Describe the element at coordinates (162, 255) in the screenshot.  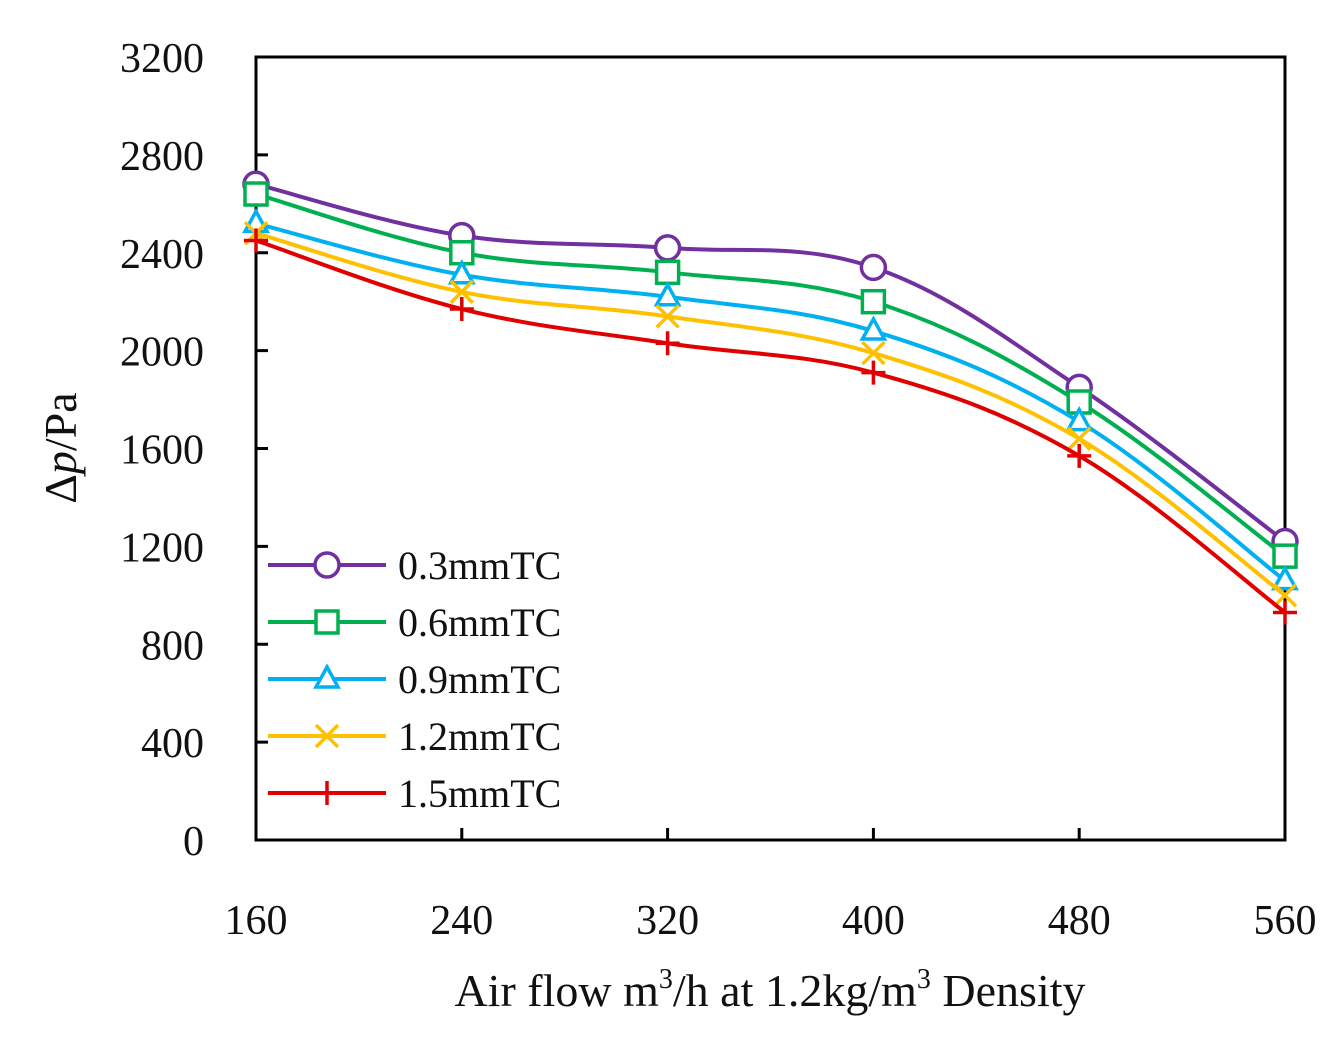
I see `y-tick-label: 2400` at that location.